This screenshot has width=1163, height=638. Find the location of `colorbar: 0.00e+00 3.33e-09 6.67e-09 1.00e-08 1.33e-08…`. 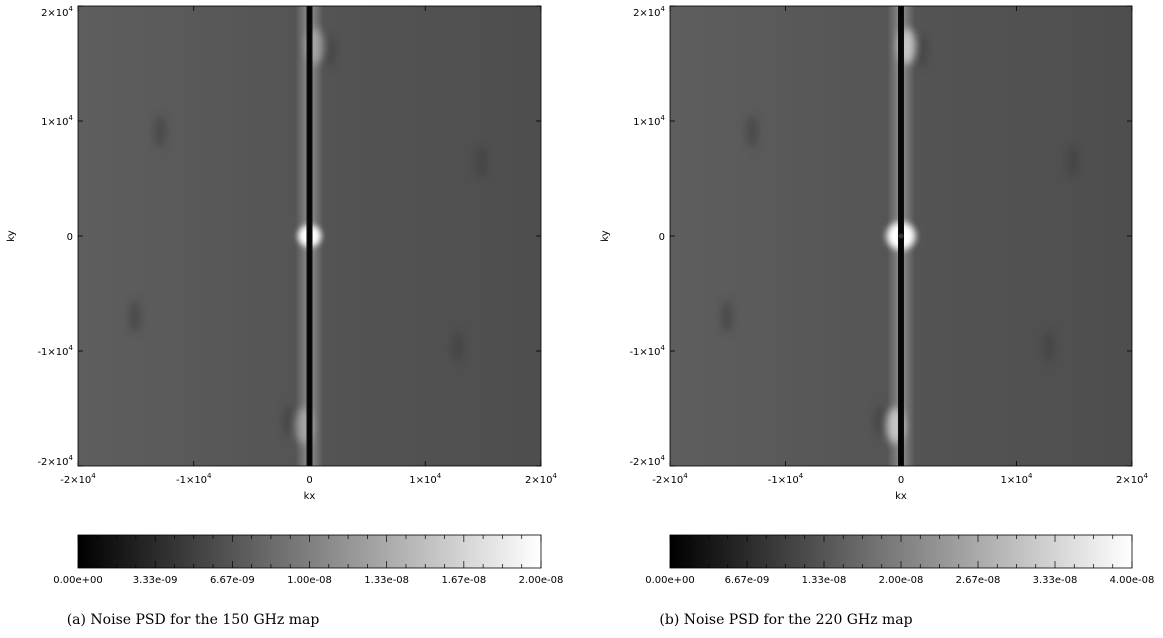

colorbar: 0.00e+00 3.33e-09 6.67e-09 1.00e-08 1.33e-08… is located at coordinates (308, 560).